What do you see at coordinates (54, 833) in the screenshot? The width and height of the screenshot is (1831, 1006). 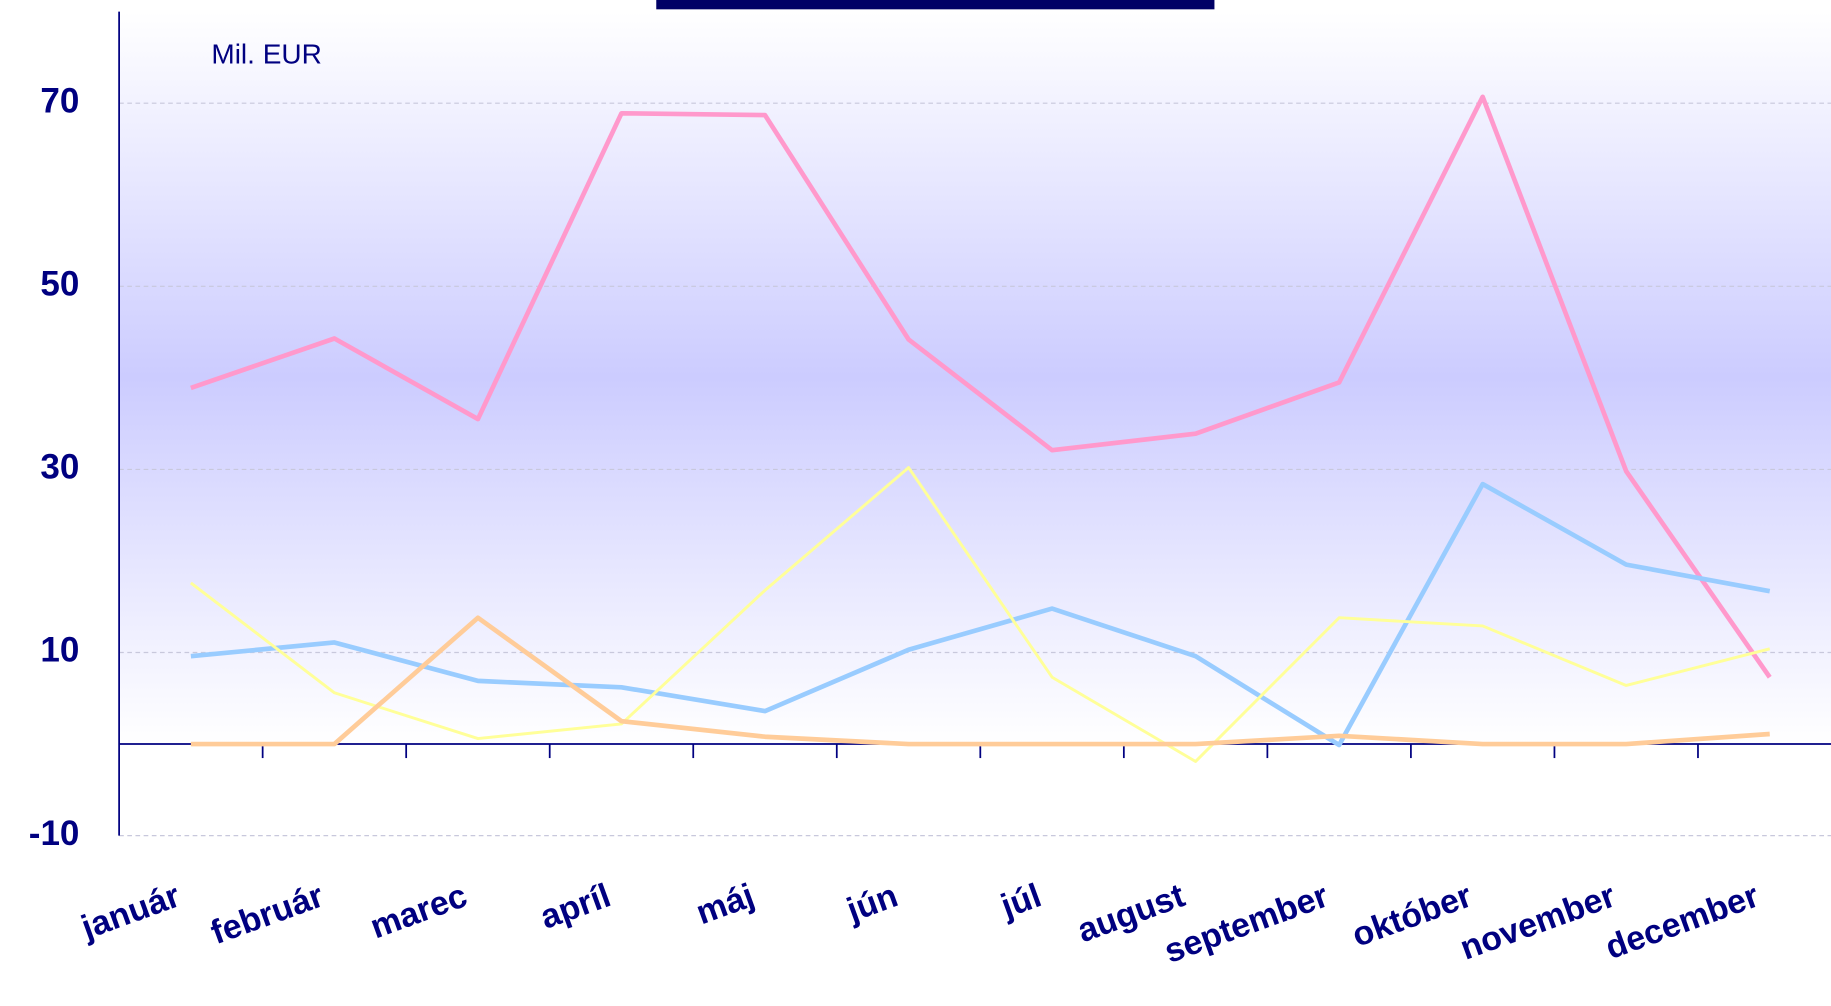 I see `y-tick-label: -10` at bounding box center [54, 833].